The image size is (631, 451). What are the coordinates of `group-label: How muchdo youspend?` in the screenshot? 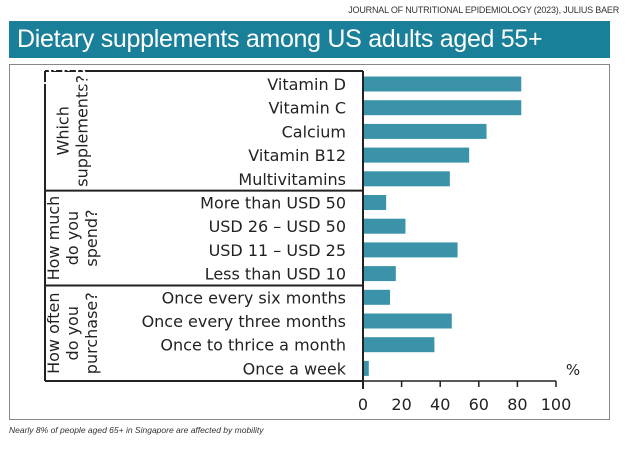 It's located at (72, 238).